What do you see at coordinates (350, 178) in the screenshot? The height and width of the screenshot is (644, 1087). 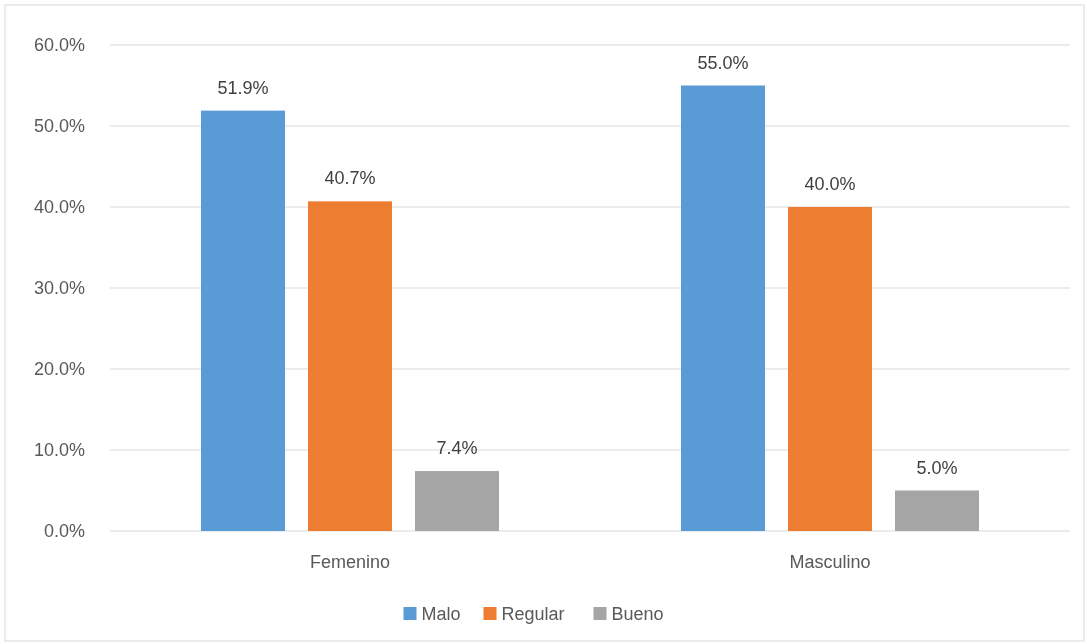 I see `data-label: 40.7%` at bounding box center [350, 178].